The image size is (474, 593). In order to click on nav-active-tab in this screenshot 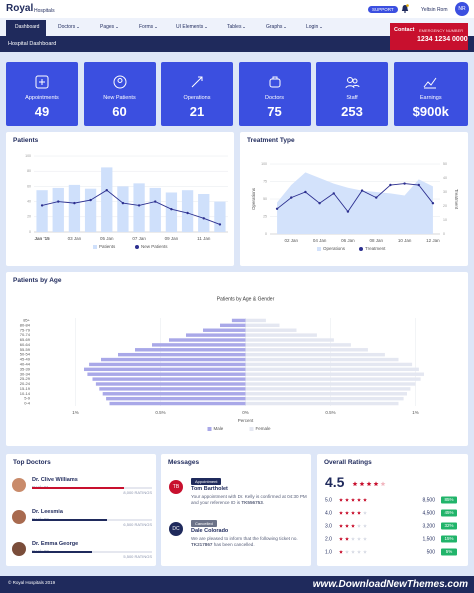, I will do `click(26, 28)`.